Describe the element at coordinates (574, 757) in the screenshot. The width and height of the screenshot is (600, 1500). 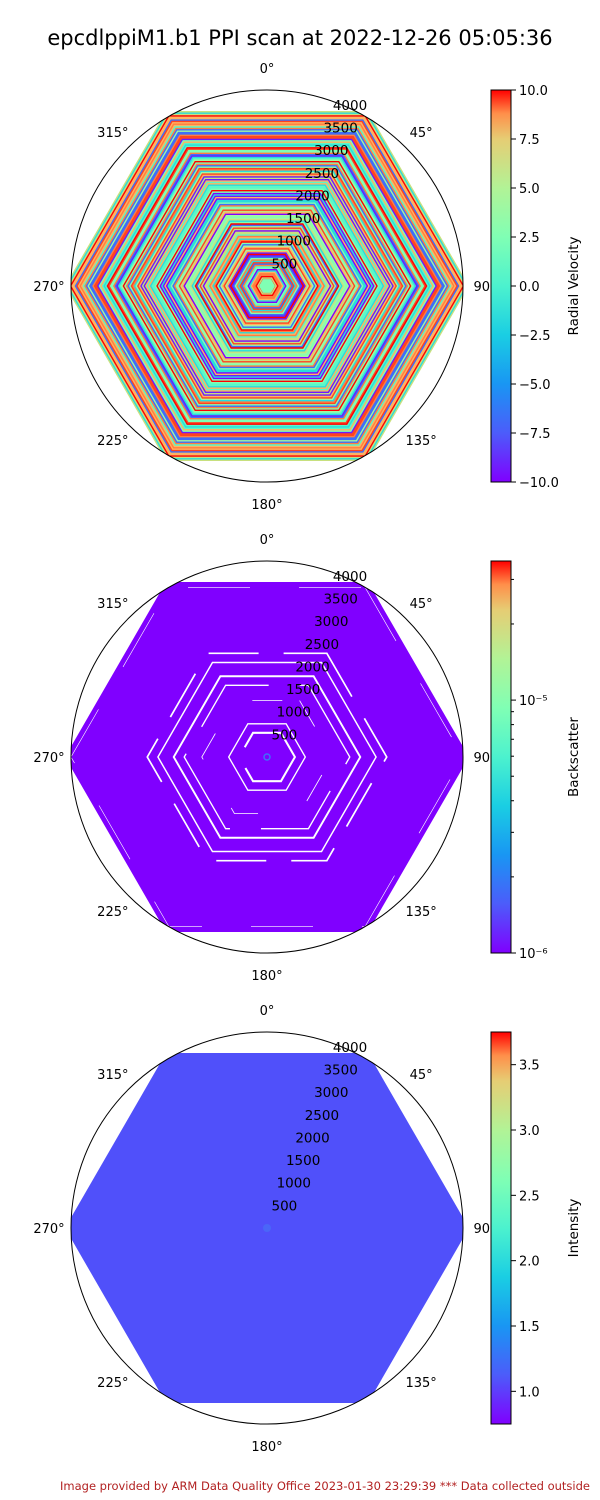
I see `colorbar-label: Backscatter` at that location.